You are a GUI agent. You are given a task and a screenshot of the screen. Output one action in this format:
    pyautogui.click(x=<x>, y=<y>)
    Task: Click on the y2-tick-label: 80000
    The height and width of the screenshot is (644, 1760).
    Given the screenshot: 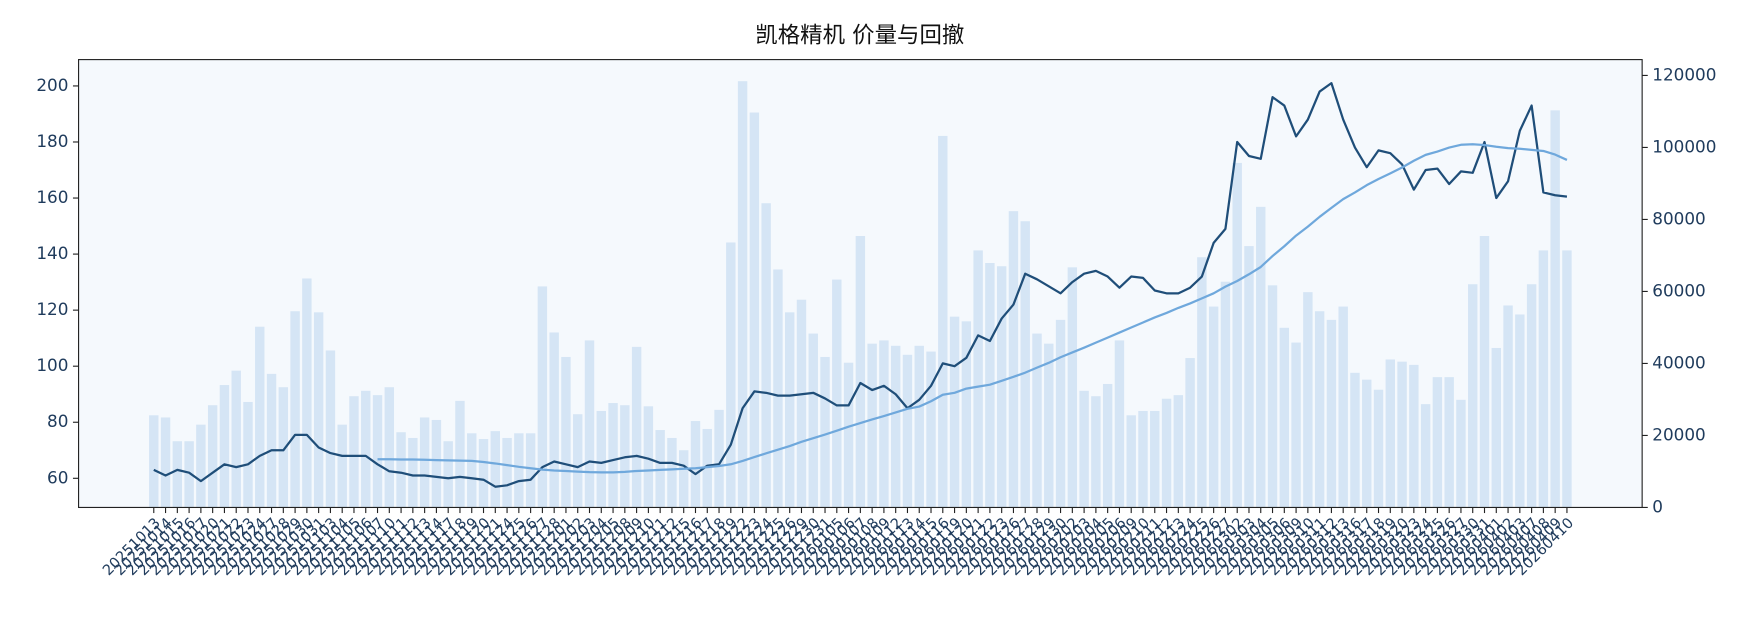 What is the action you would take?
    pyautogui.click(x=1679, y=218)
    